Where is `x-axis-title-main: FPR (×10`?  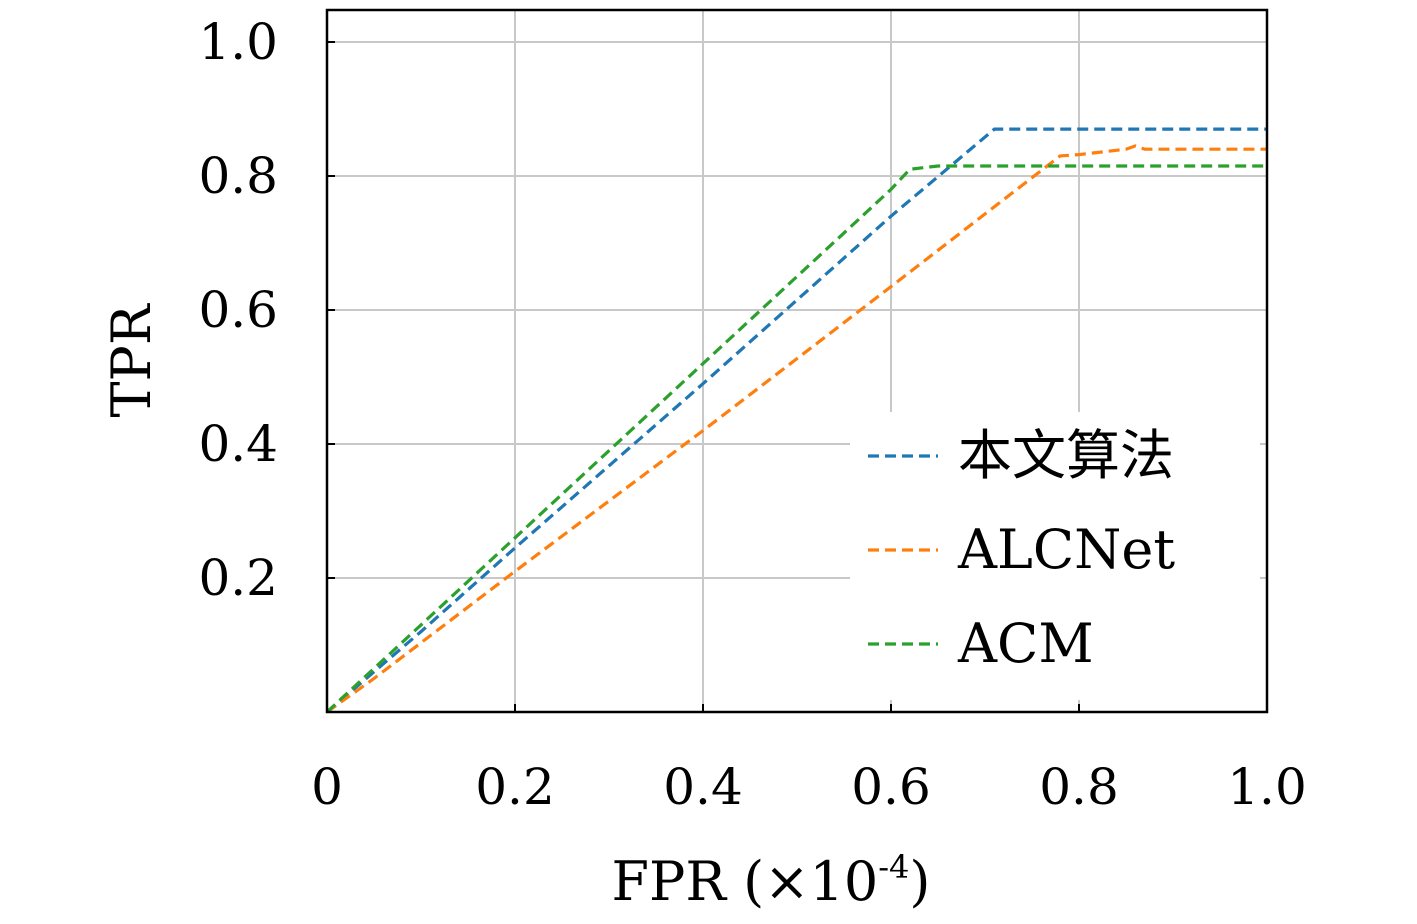 x-axis-title-main: FPR (×10 is located at coordinates (745, 881).